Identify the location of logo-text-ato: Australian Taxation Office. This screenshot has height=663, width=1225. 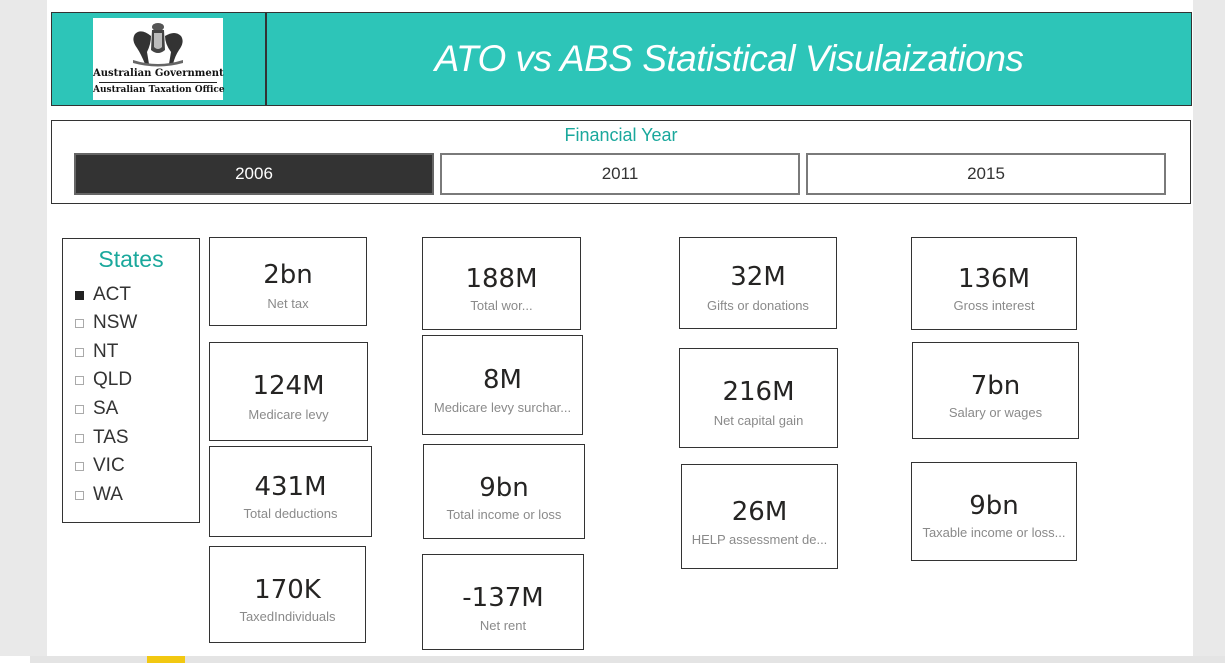
(159, 90).